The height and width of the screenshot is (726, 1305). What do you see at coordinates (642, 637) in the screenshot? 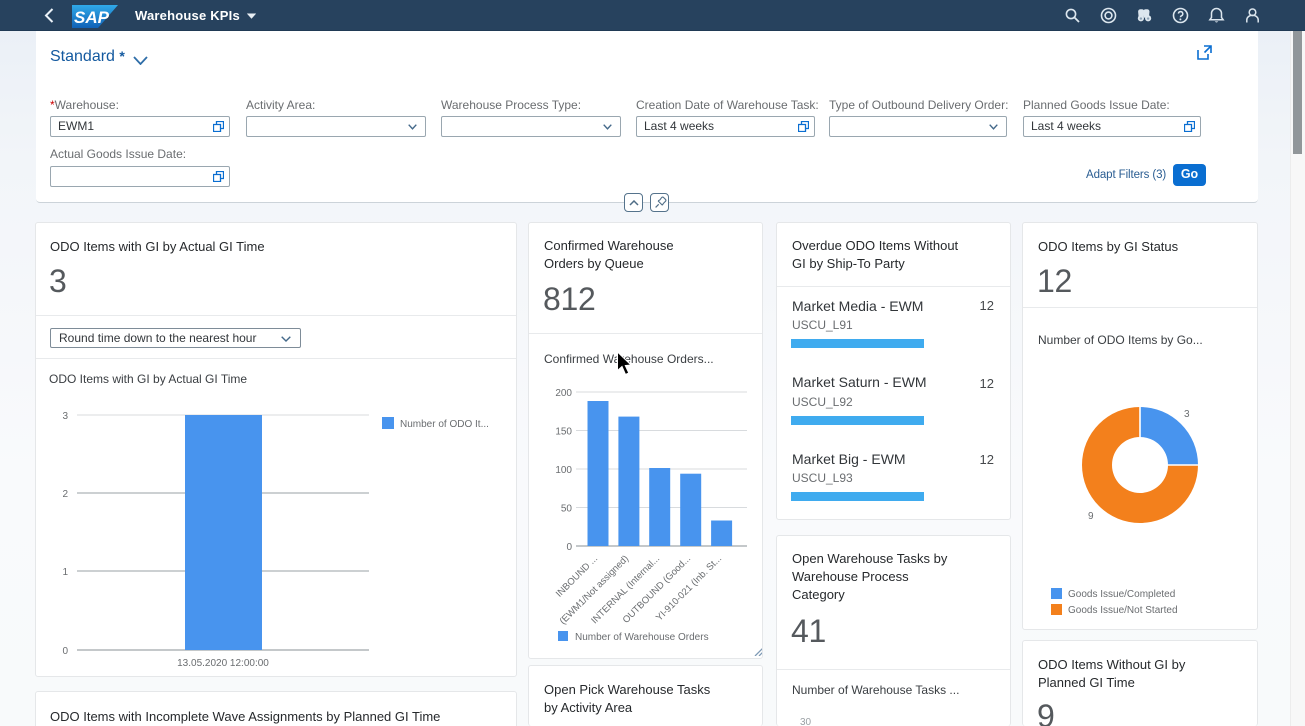
I see `svg-text: Number of Warehouse Orders` at bounding box center [642, 637].